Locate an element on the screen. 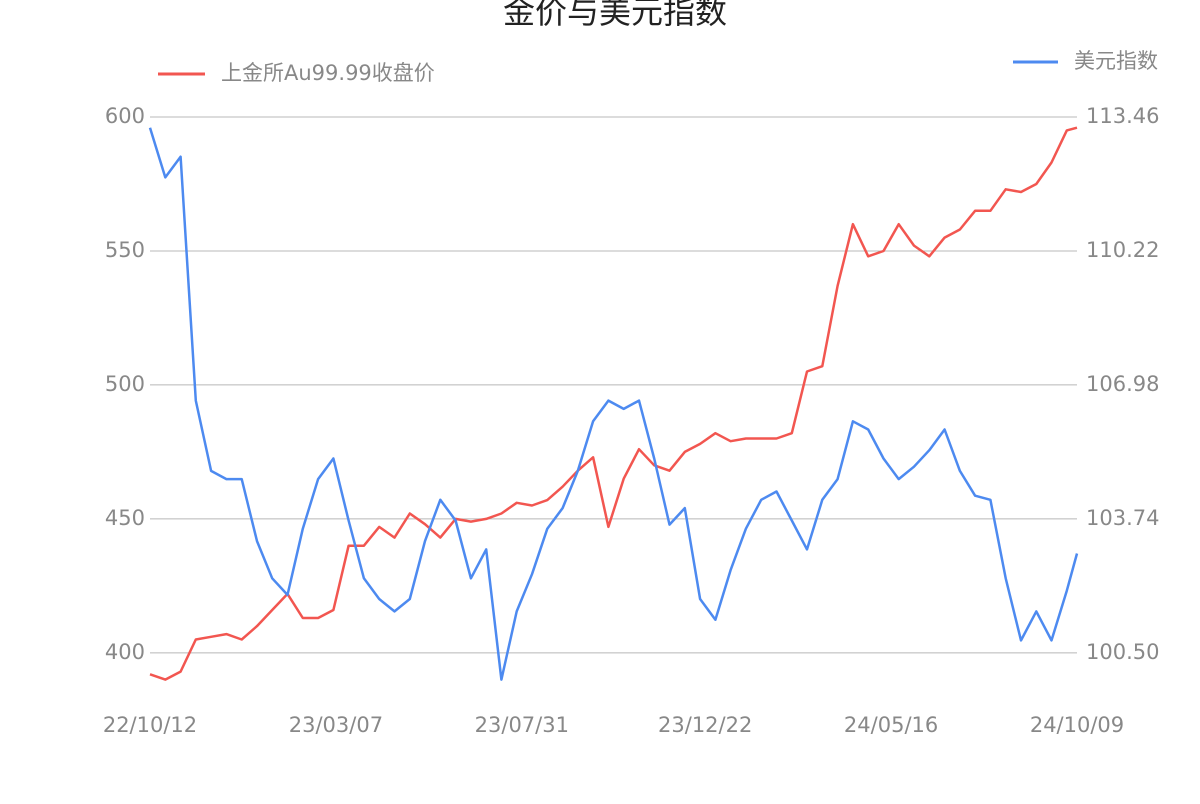  y-tick-label: 500 is located at coordinates (125, 384).